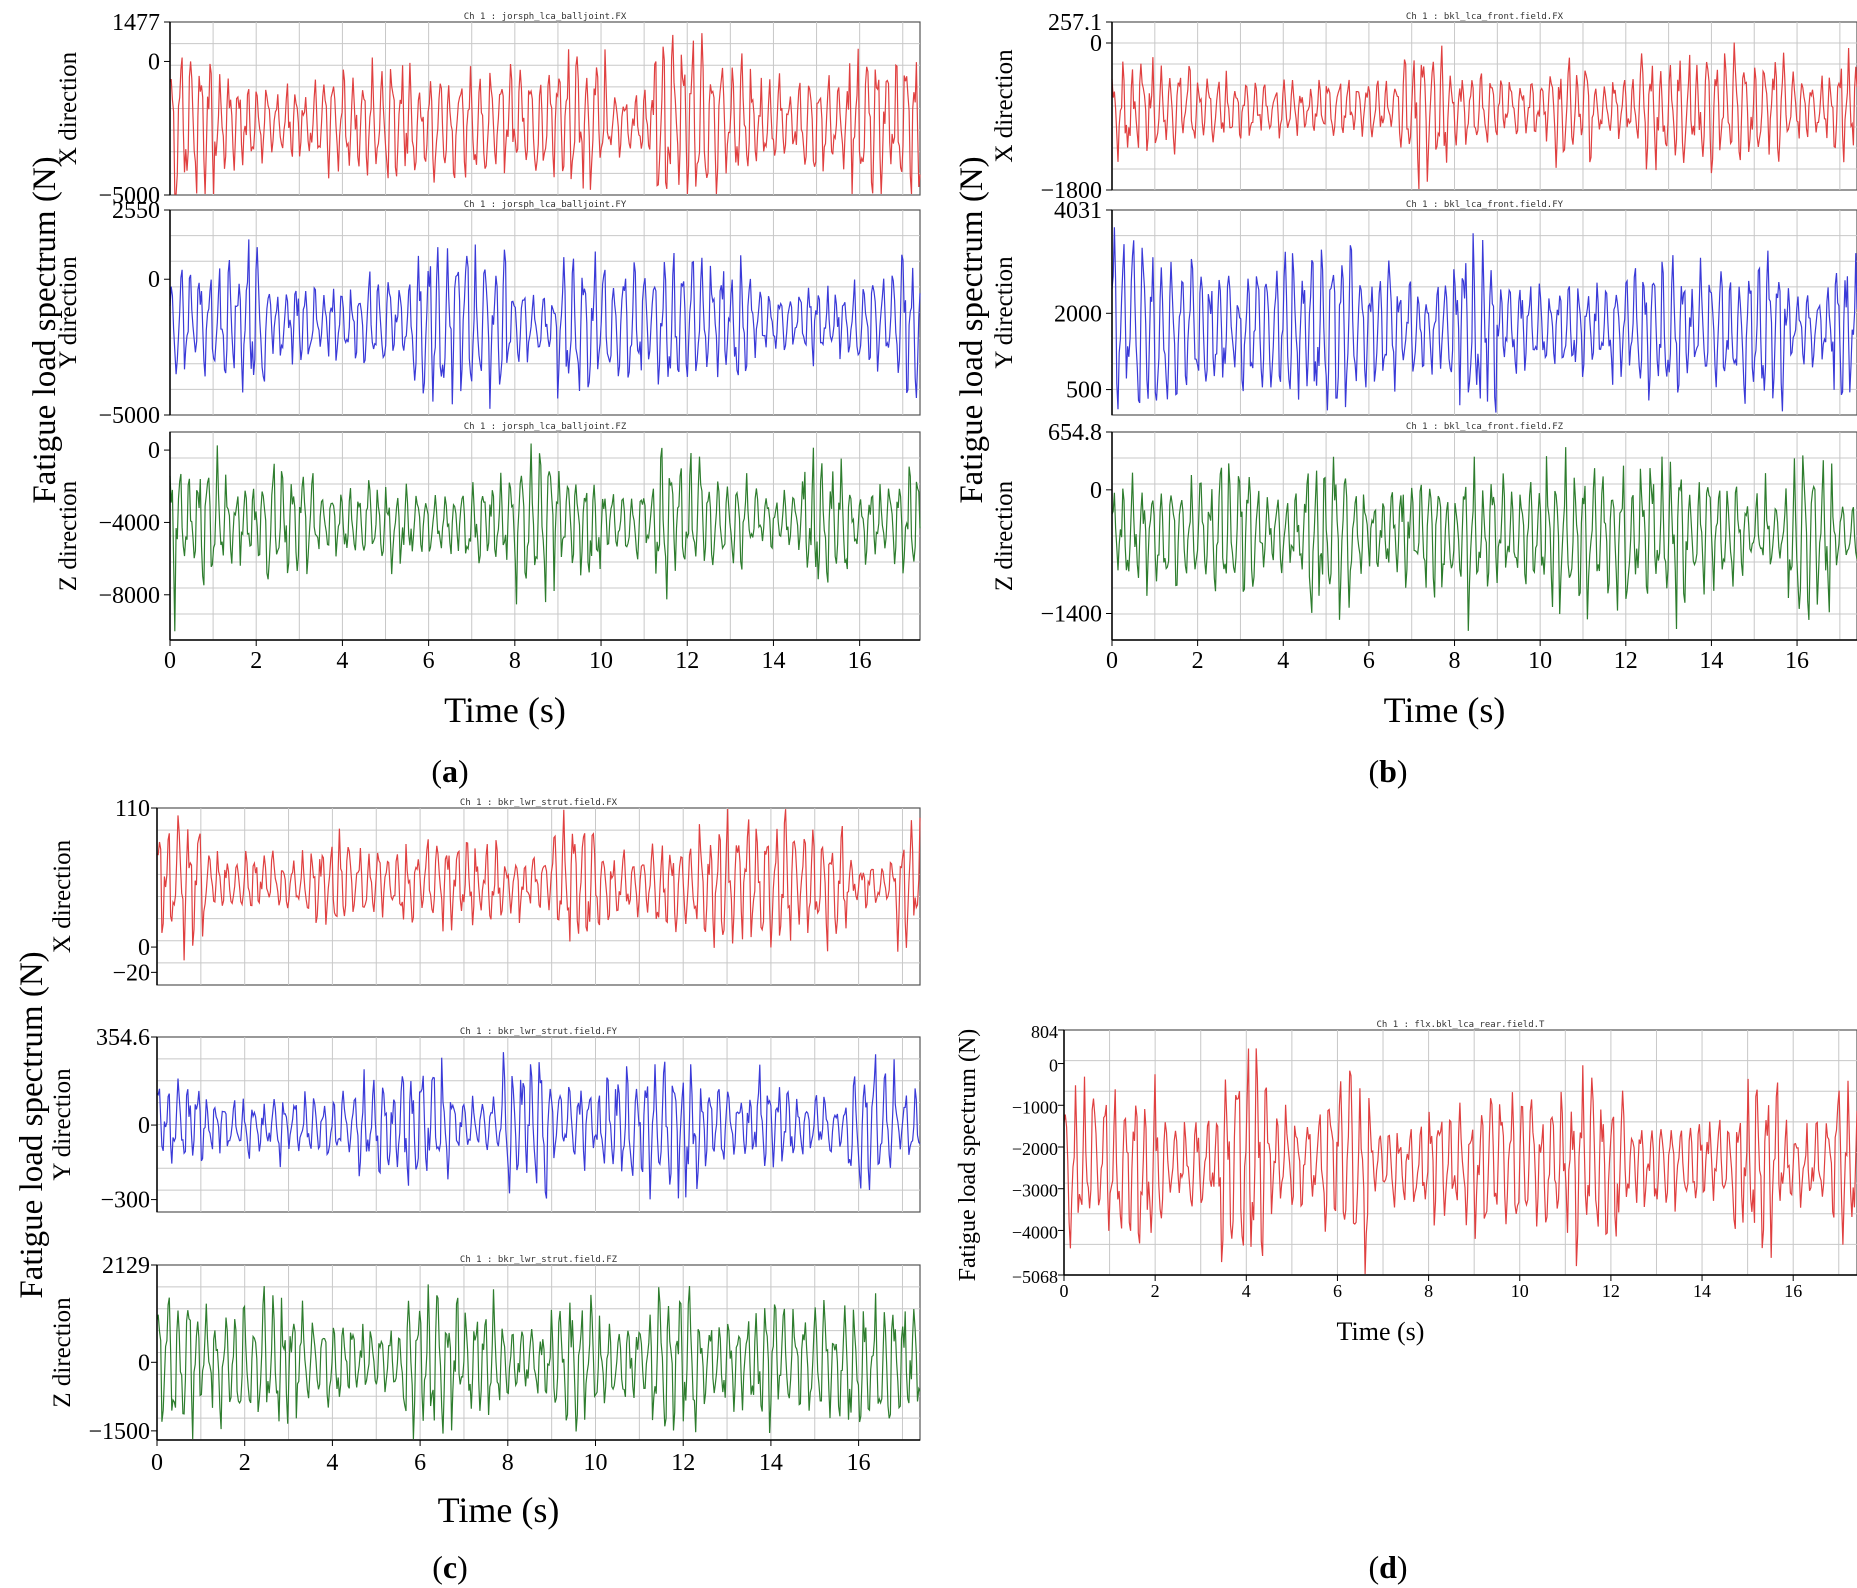 Image resolution: width=1857 pixels, height=1588 pixels. I want to click on y-tick-label: 500, so click(1084, 391).